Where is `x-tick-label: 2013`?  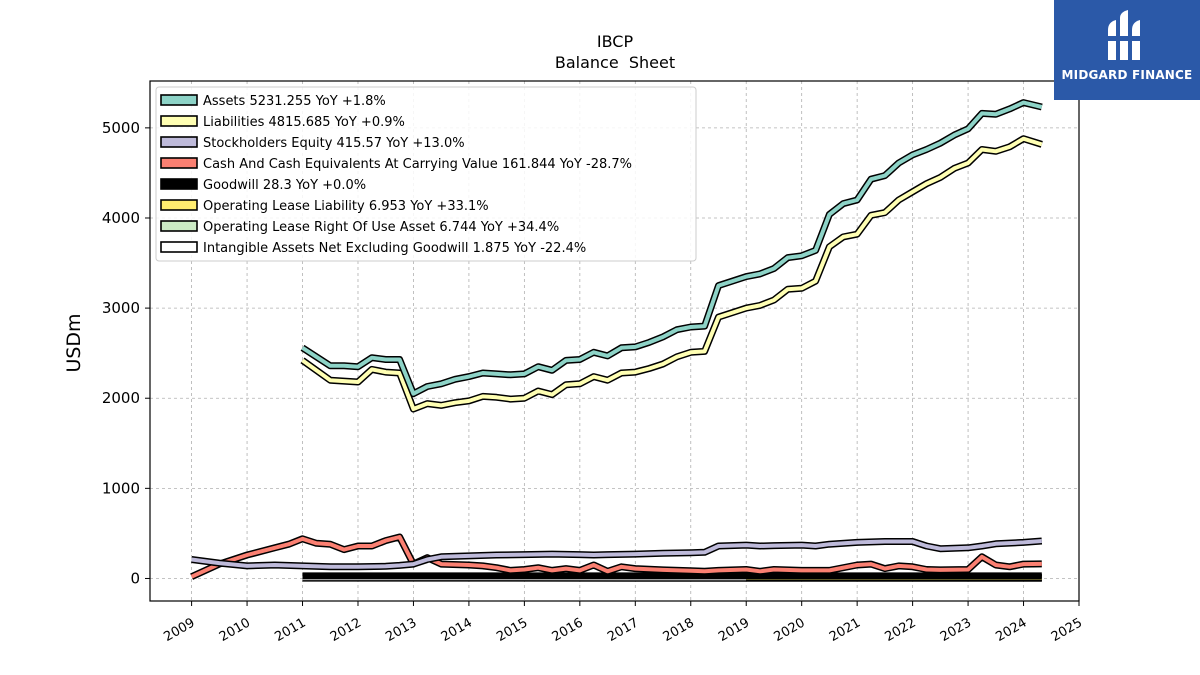 x-tick-label: 2013 is located at coordinates (401, 630).